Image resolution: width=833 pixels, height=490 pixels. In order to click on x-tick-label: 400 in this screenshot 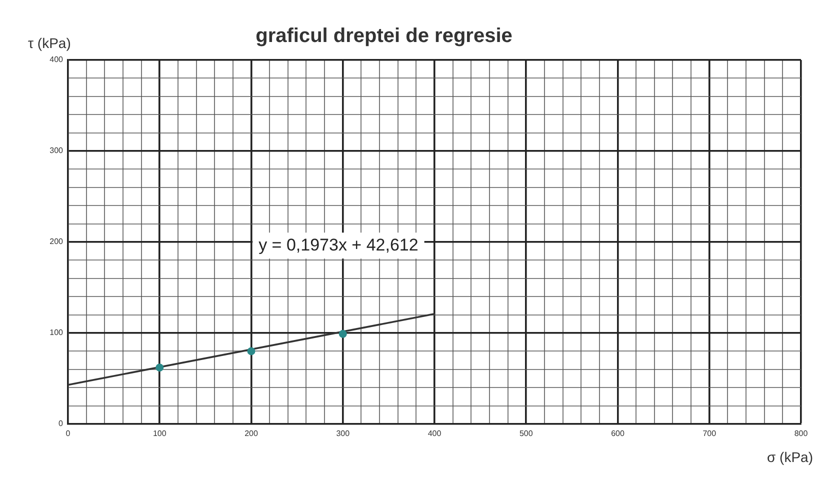, I will do `click(435, 433)`.